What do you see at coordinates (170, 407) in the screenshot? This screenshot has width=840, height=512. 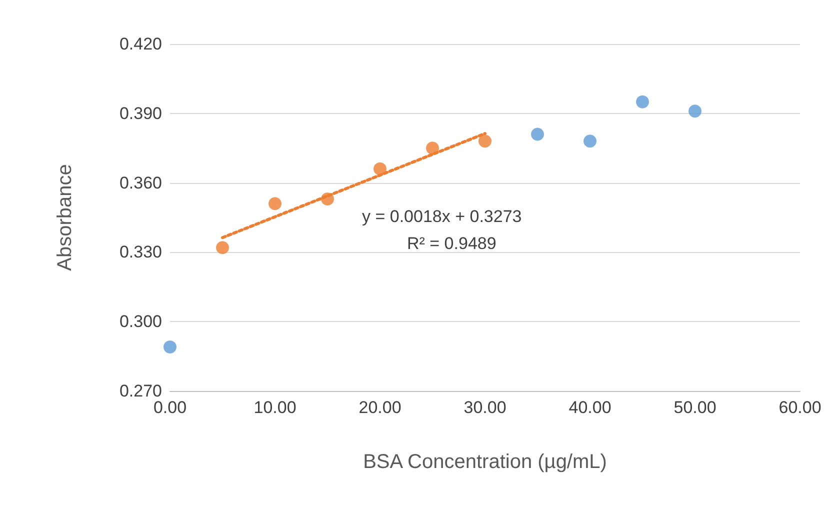 I see `x-tick-label: 0.00` at bounding box center [170, 407].